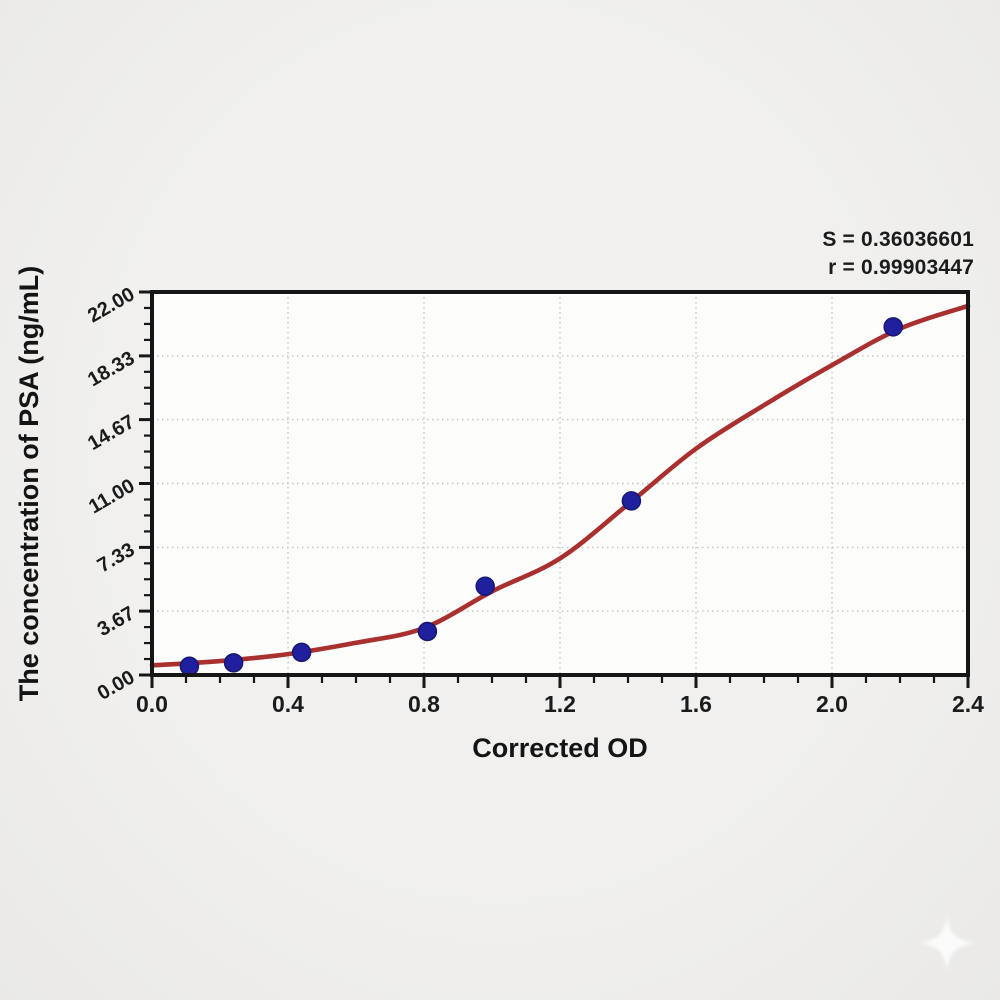 This screenshot has width=1000, height=1000. Describe the element at coordinates (560, 704) in the screenshot. I see `x-tick-label: 1.2` at that location.